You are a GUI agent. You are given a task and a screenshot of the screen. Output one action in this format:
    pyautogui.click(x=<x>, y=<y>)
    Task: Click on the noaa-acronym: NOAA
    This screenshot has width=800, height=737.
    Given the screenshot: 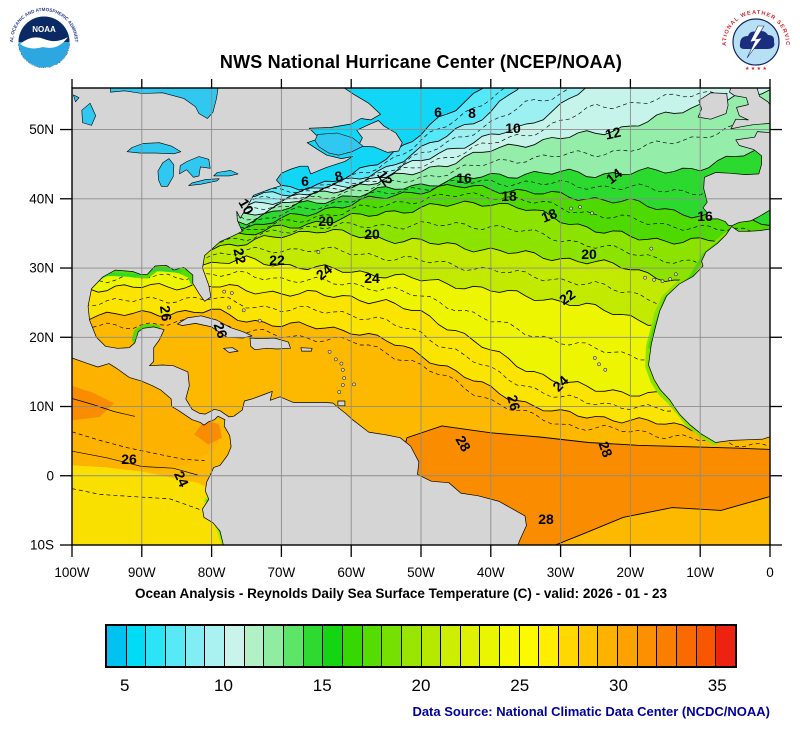 What is the action you would take?
    pyautogui.click(x=44, y=29)
    